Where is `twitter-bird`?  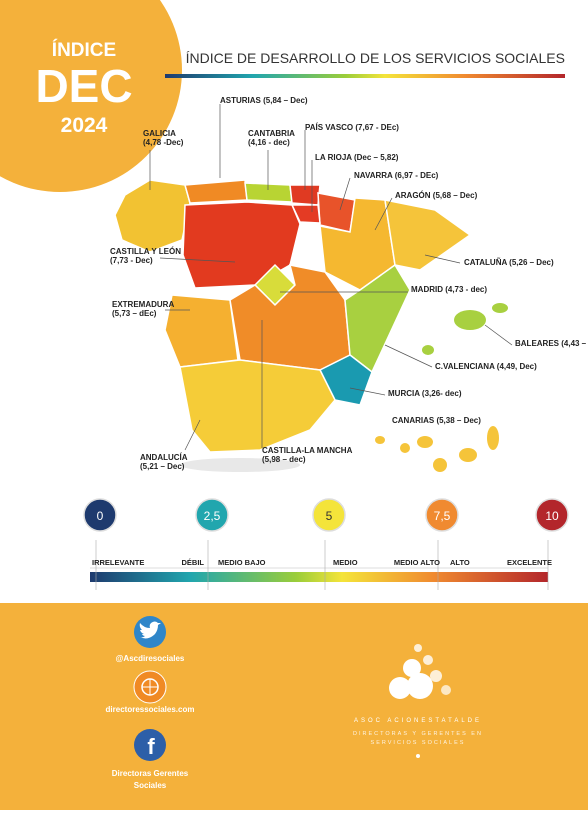
twitter-bird is located at coordinates (150, 630).